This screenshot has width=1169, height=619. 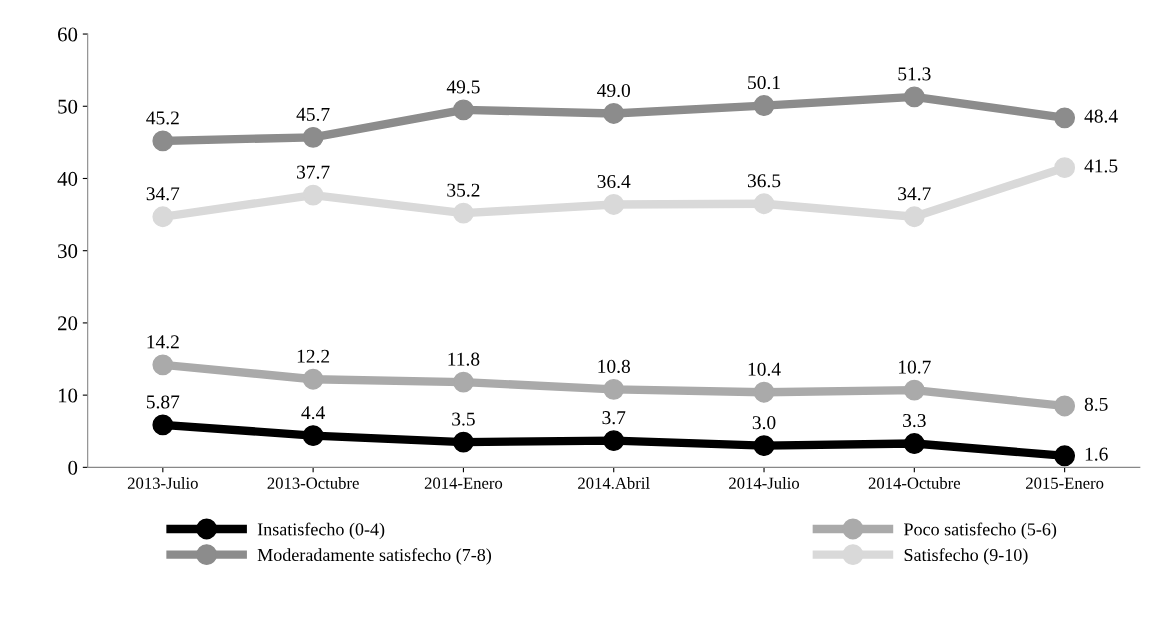 I want to click on data-label: 50.1, so click(x=764, y=82).